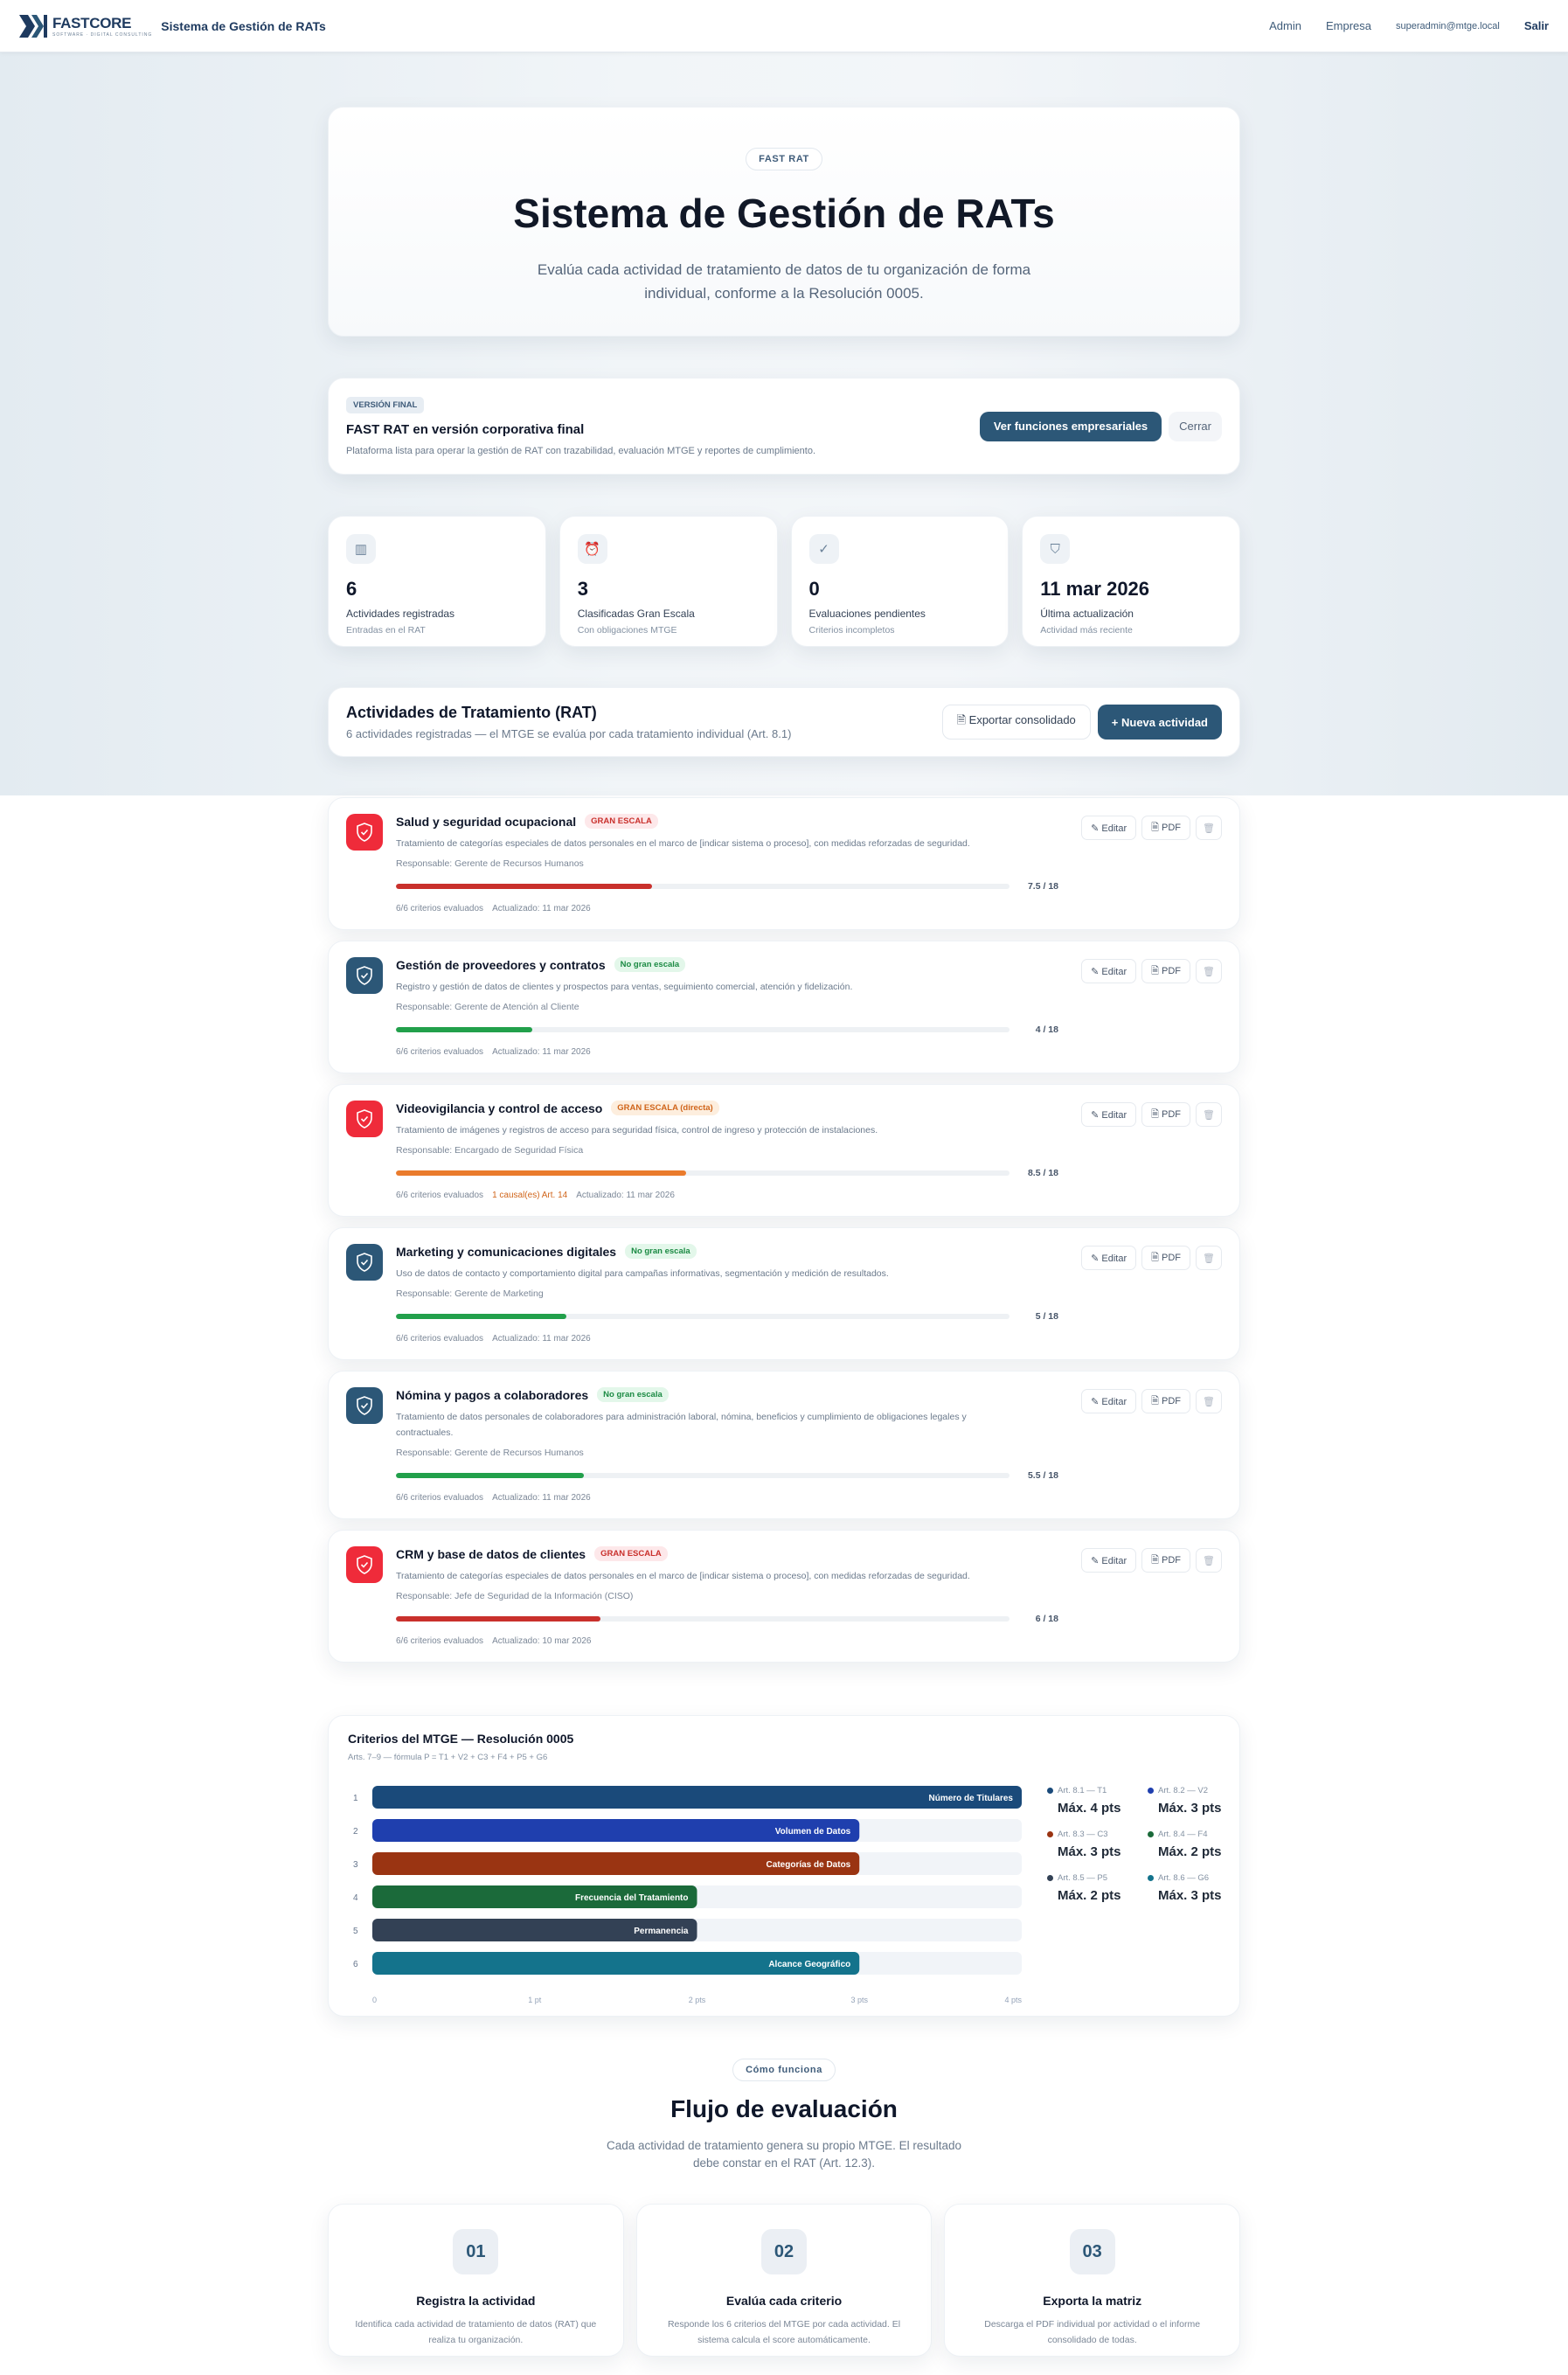 The image size is (1568, 2375). Describe the element at coordinates (809, 1964) in the screenshot. I see `bar-label: Alcance Geográfico` at that location.